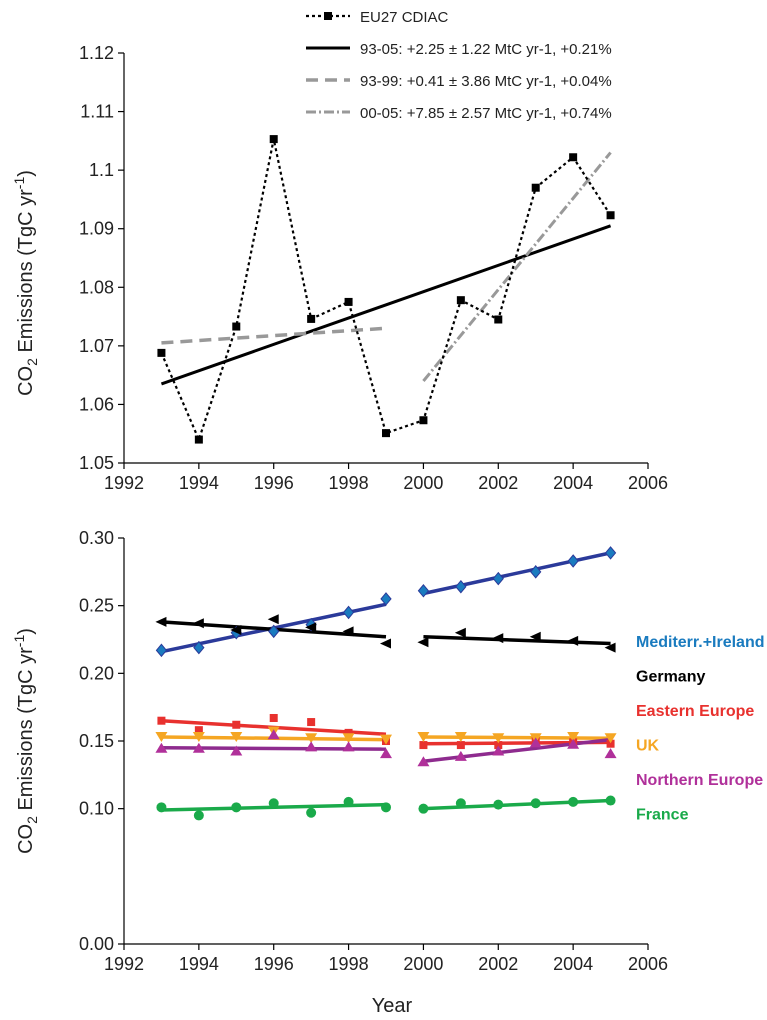 This screenshot has width=767, height=1020. I want to click on y-tick-label: 1.05, so click(96, 463).